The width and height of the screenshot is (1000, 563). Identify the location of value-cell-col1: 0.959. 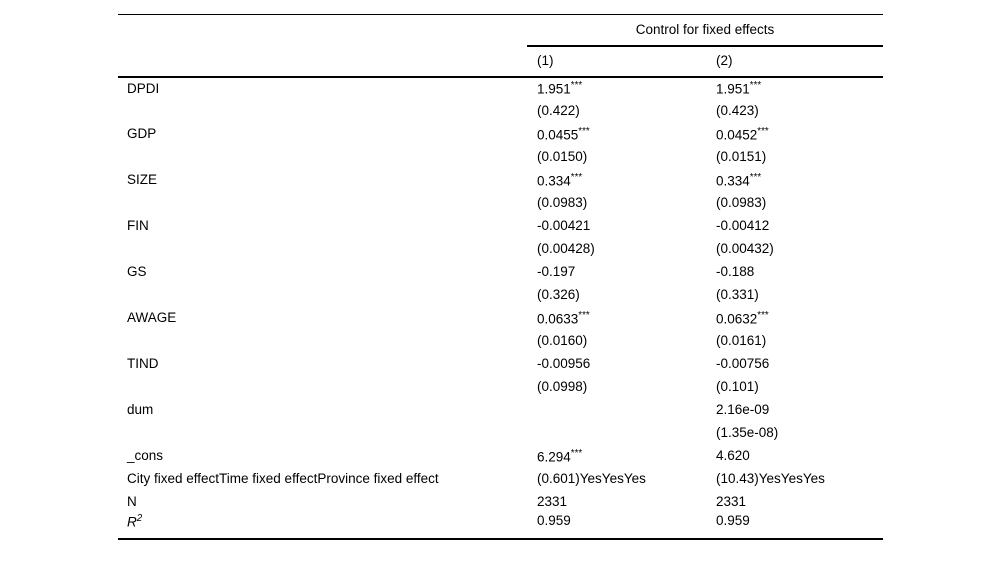
(554, 521).